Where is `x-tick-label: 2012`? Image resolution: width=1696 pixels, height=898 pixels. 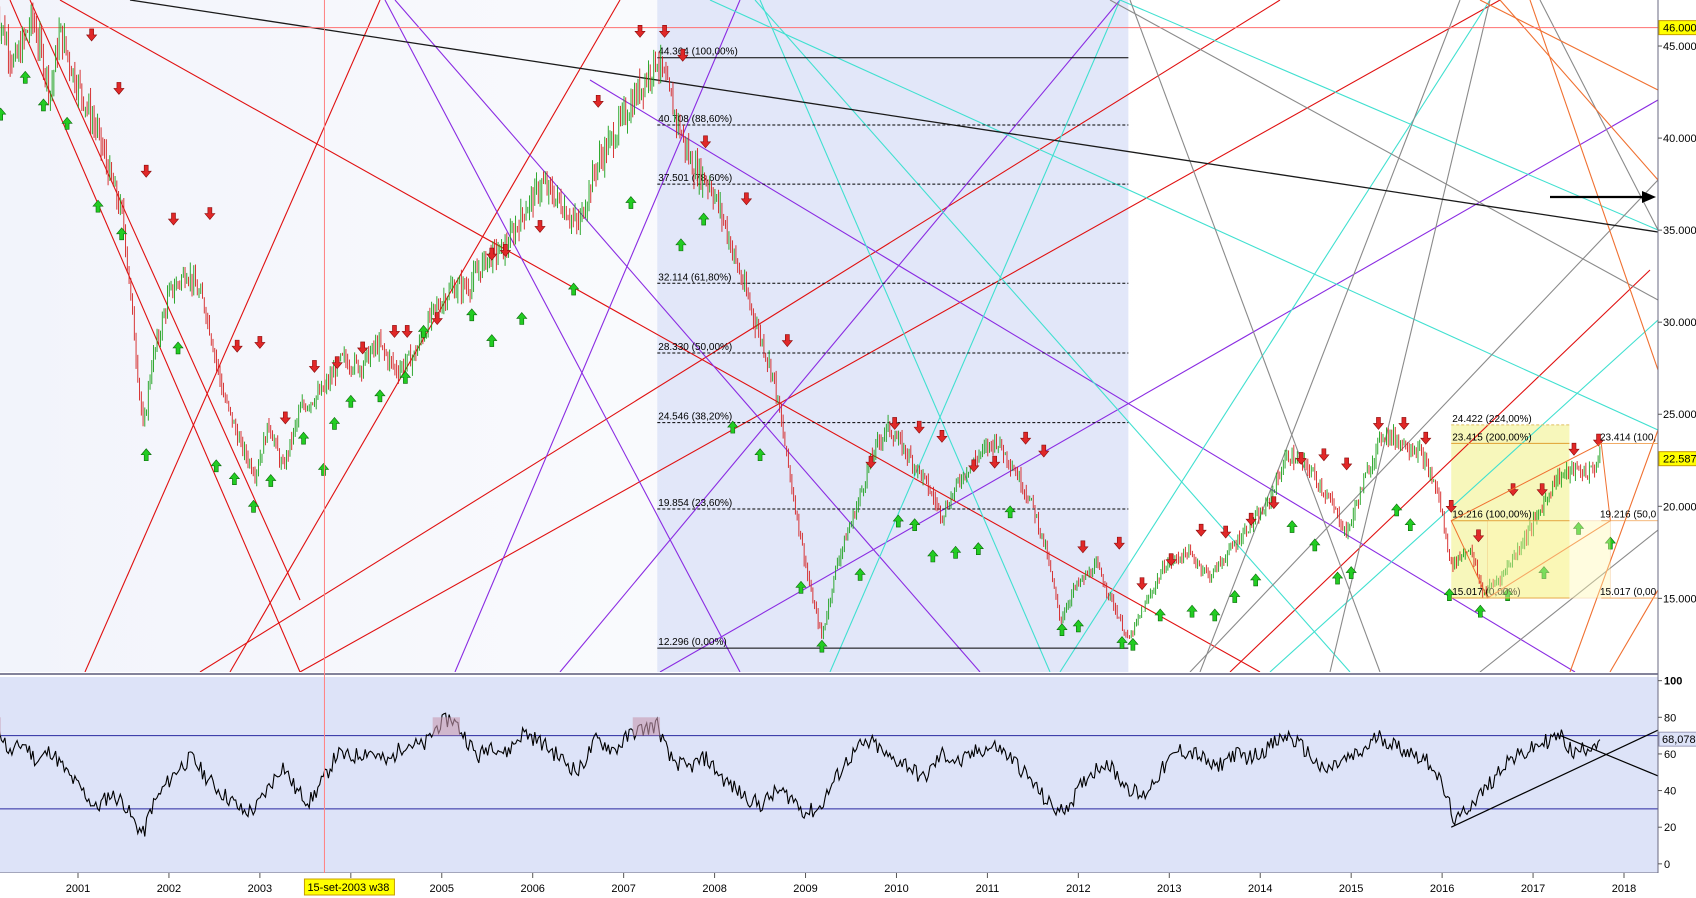 x-tick-label: 2012 is located at coordinates (1078, 889).